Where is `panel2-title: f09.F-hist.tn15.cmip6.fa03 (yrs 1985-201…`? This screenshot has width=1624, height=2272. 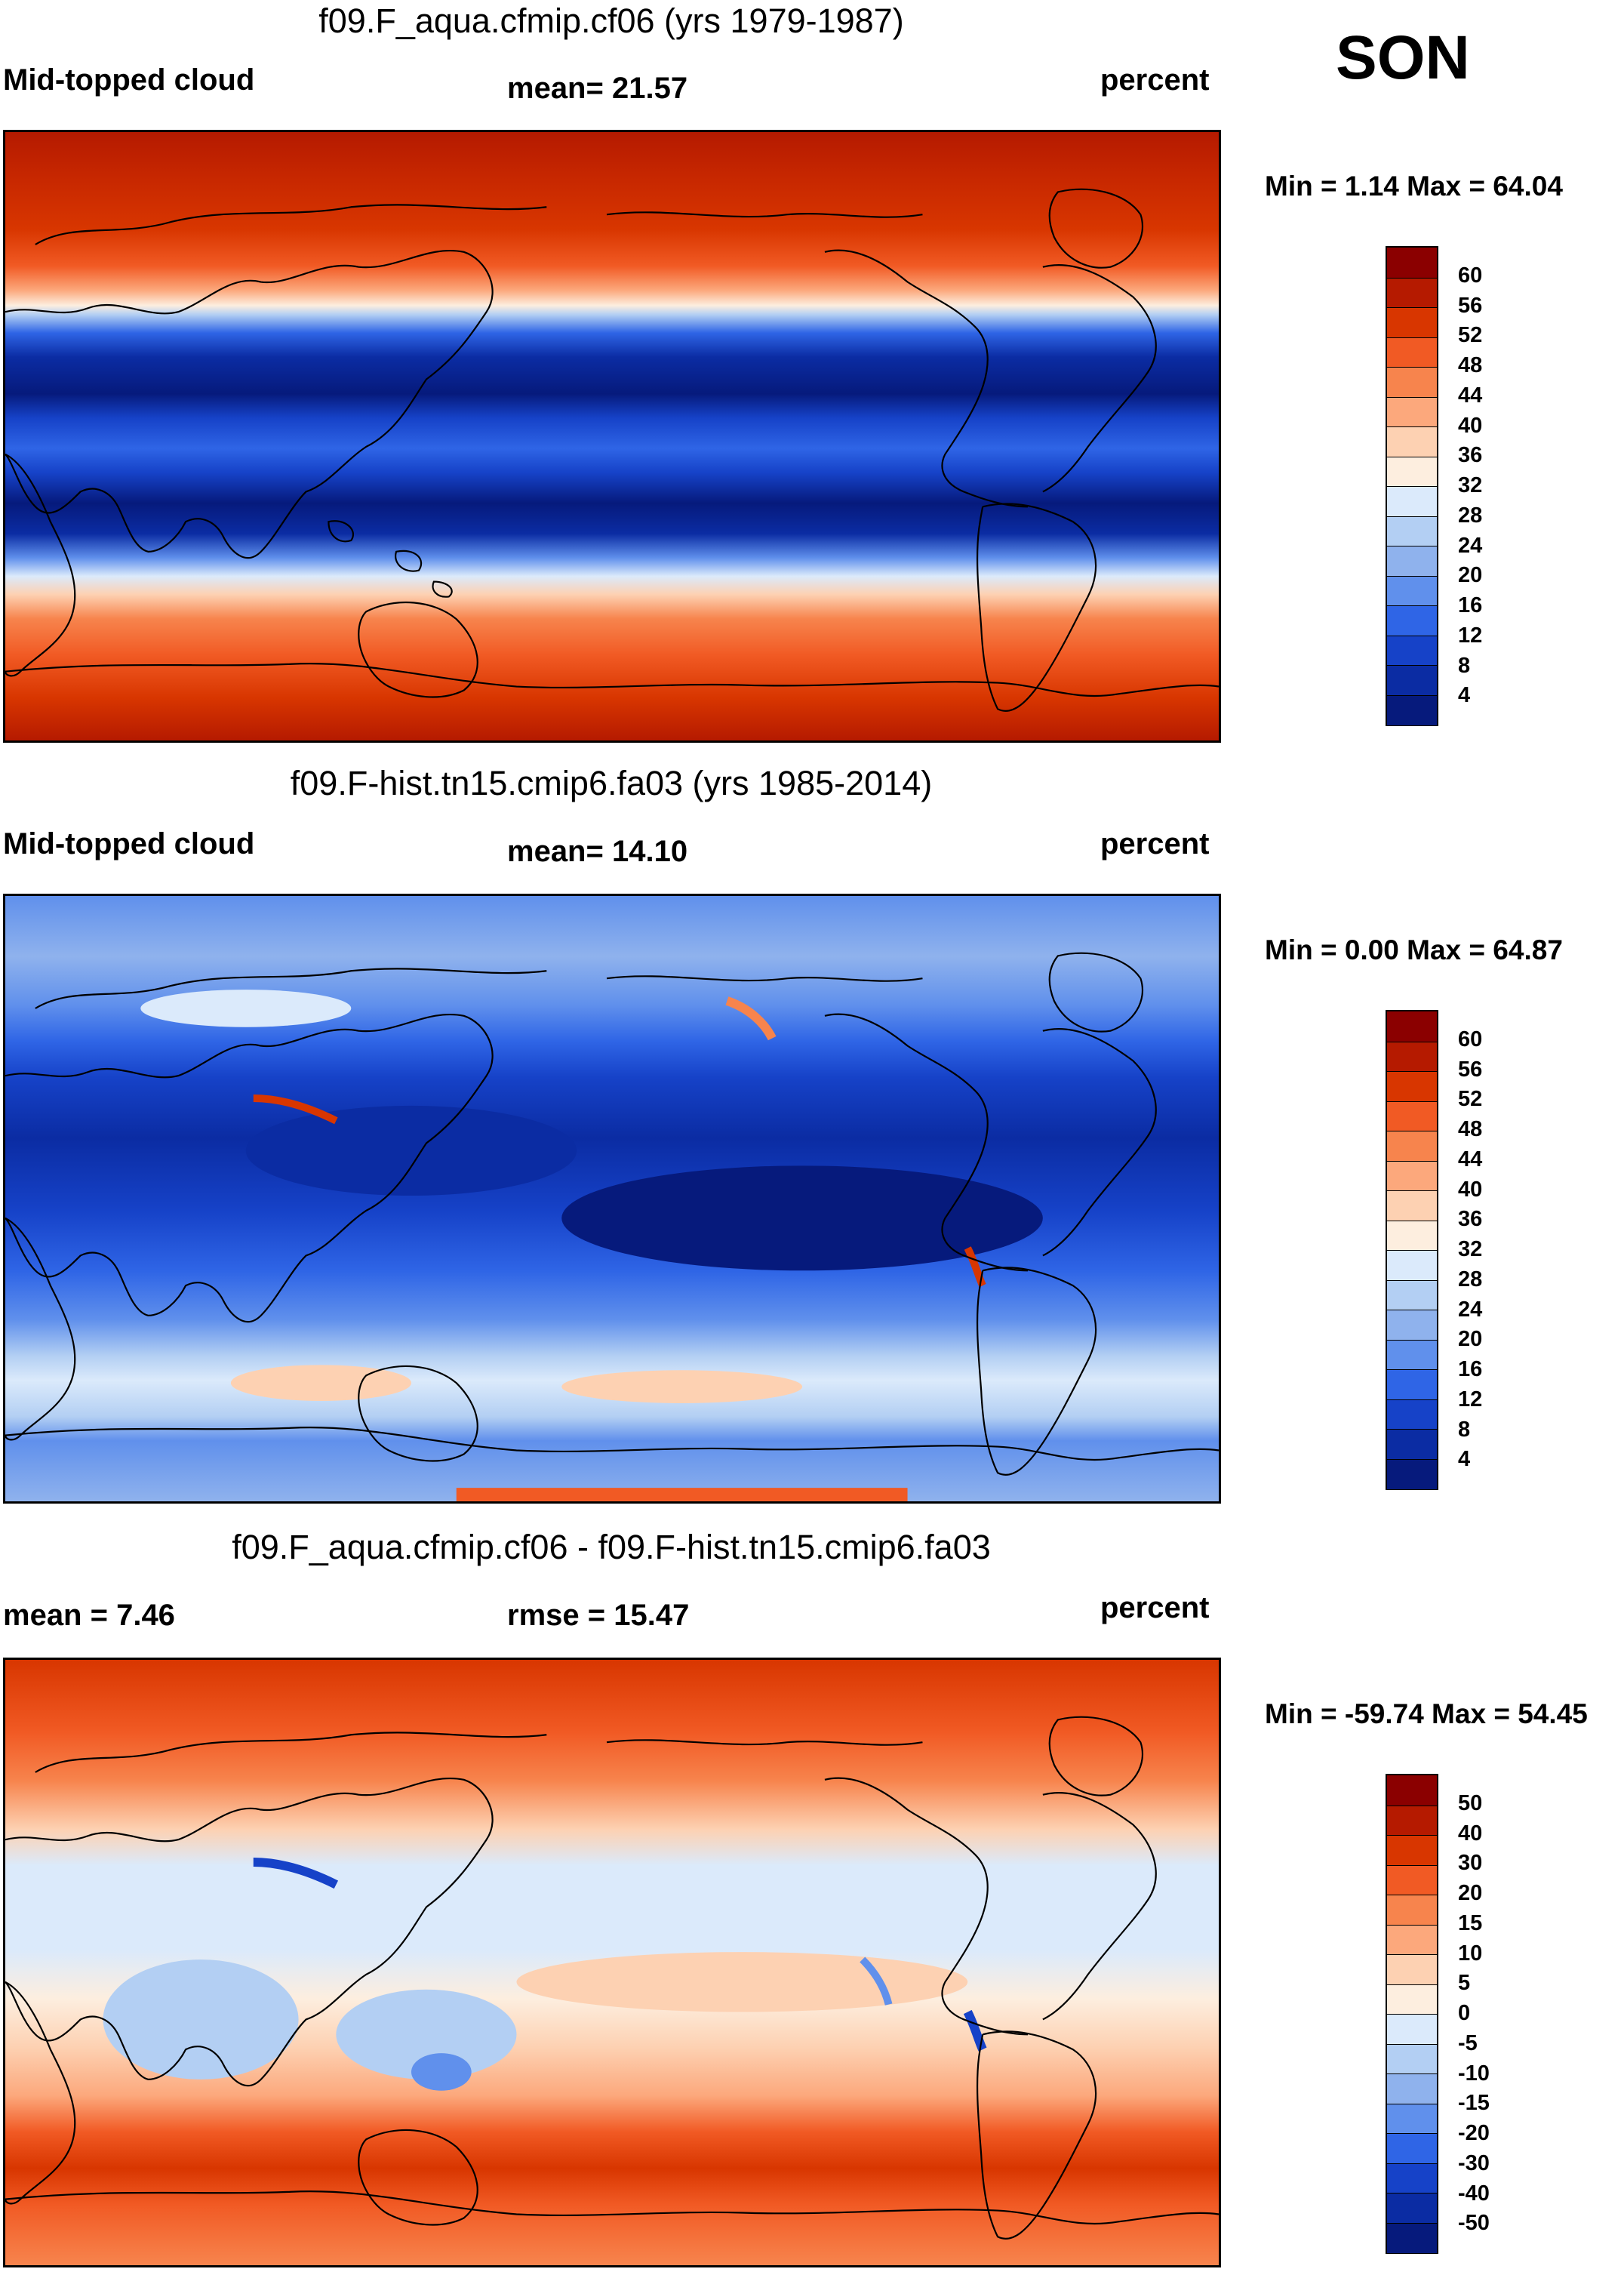
panel2-title: f09.F-hist.tn15.cmip6.fa03 (yrs 1985-201… is located at coordinates (611, 783).